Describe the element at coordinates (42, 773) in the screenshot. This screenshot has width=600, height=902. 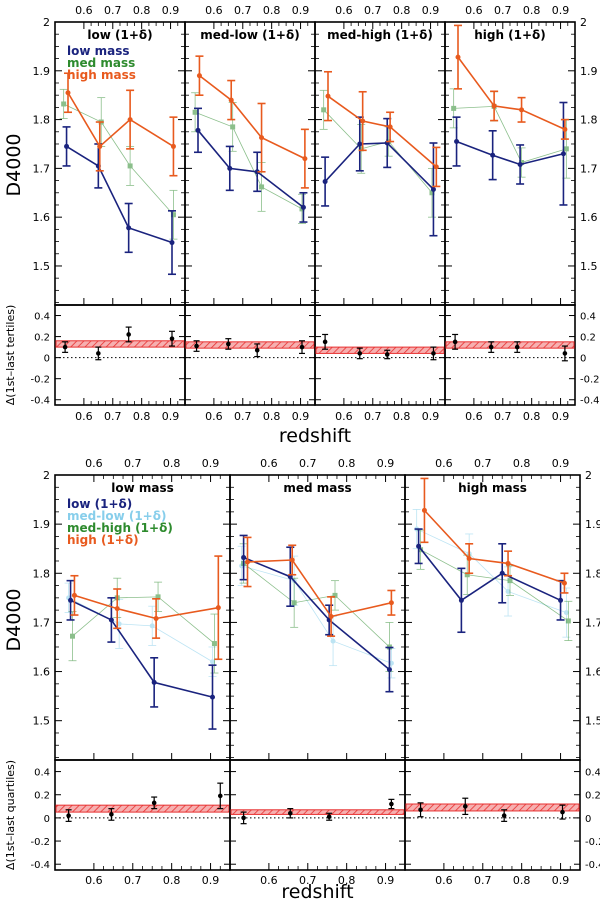
I see `delta-tick-label-left: 0.4` at that location.